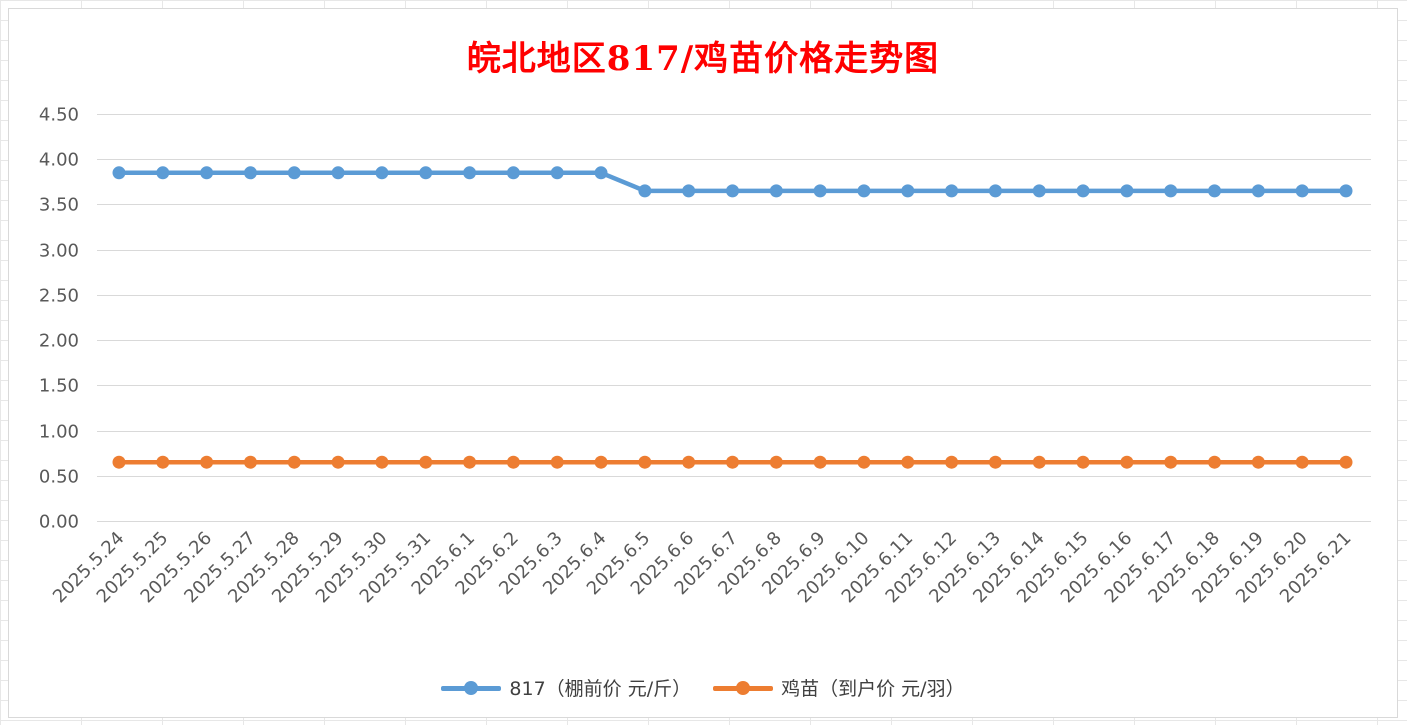  I want to click on y-tick-label: 3.00, so click(59, 251).